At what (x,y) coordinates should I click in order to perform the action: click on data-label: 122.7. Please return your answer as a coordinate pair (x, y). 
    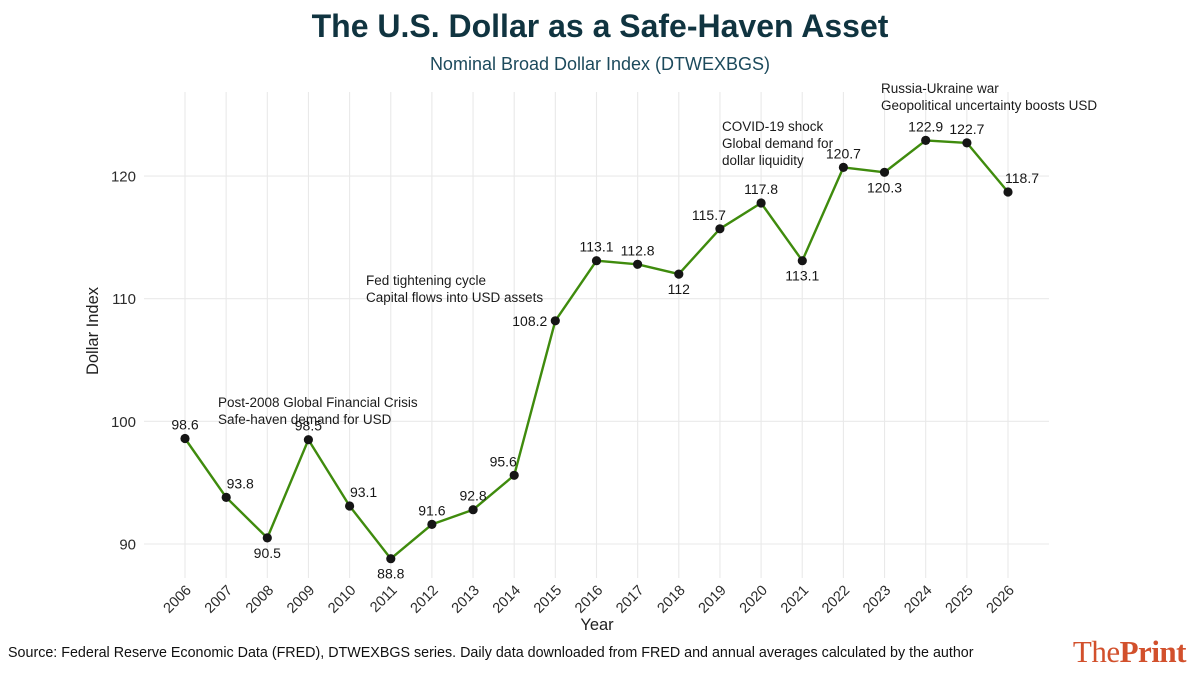
    Looking at the image, I should click on (966, 129).